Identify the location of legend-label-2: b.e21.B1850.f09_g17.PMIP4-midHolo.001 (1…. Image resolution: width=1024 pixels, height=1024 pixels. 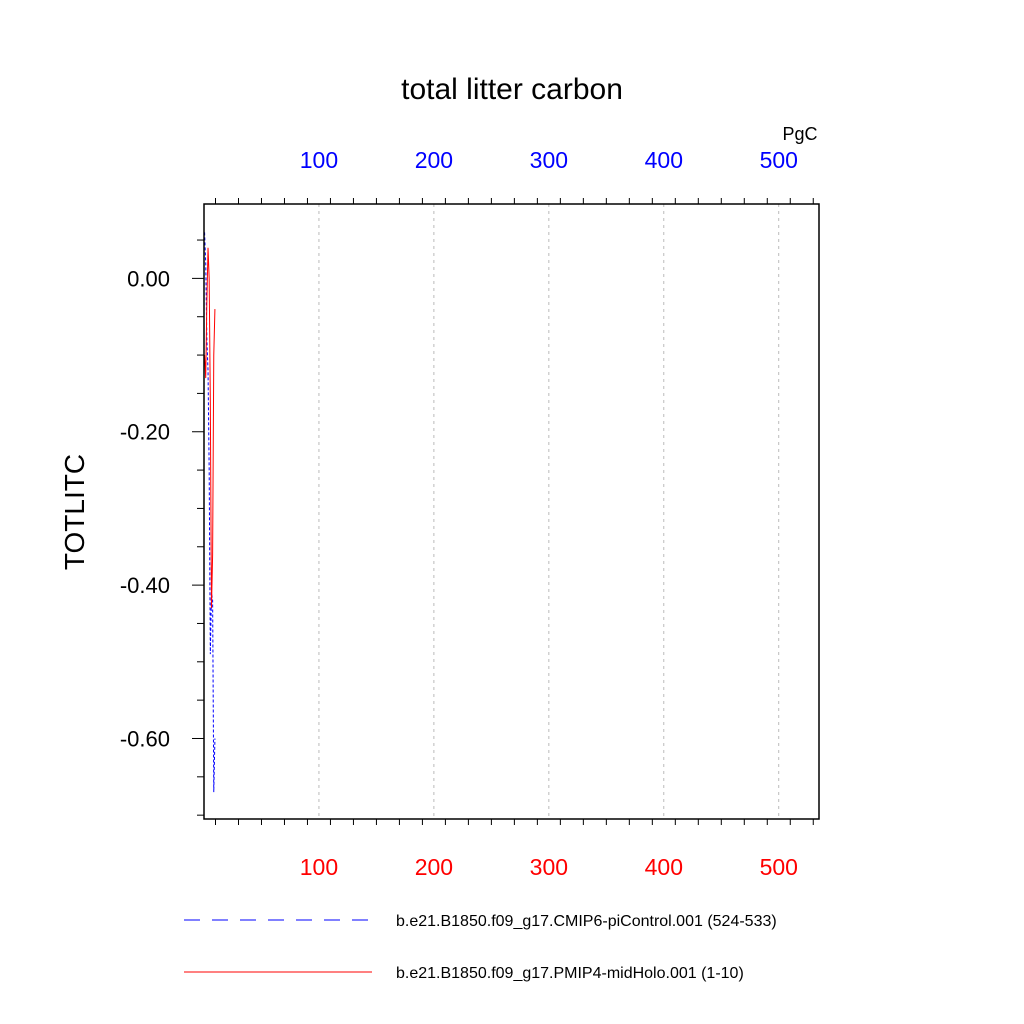
(570, 973).